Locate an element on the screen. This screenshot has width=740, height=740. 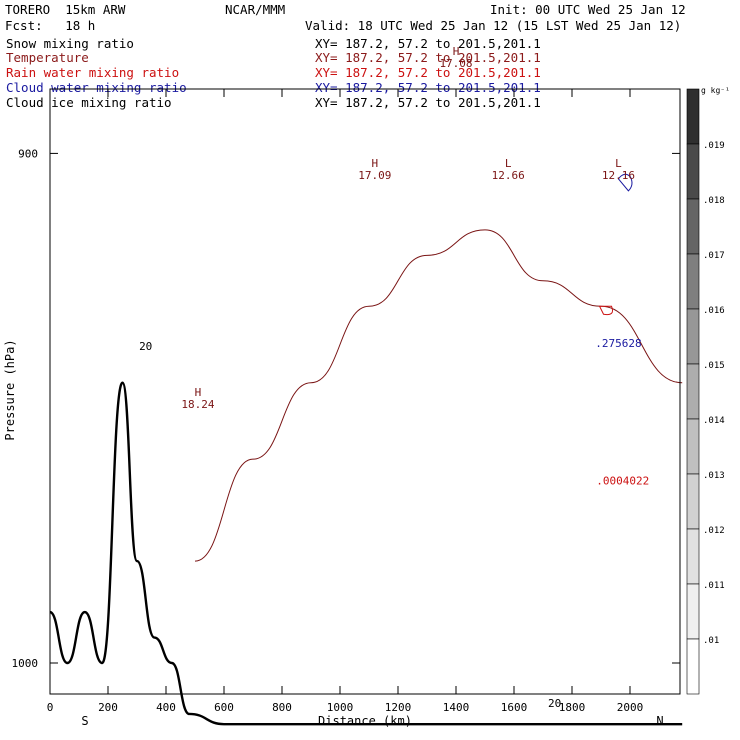
colorbar-label: .01 is located at coordinates (711, 641).